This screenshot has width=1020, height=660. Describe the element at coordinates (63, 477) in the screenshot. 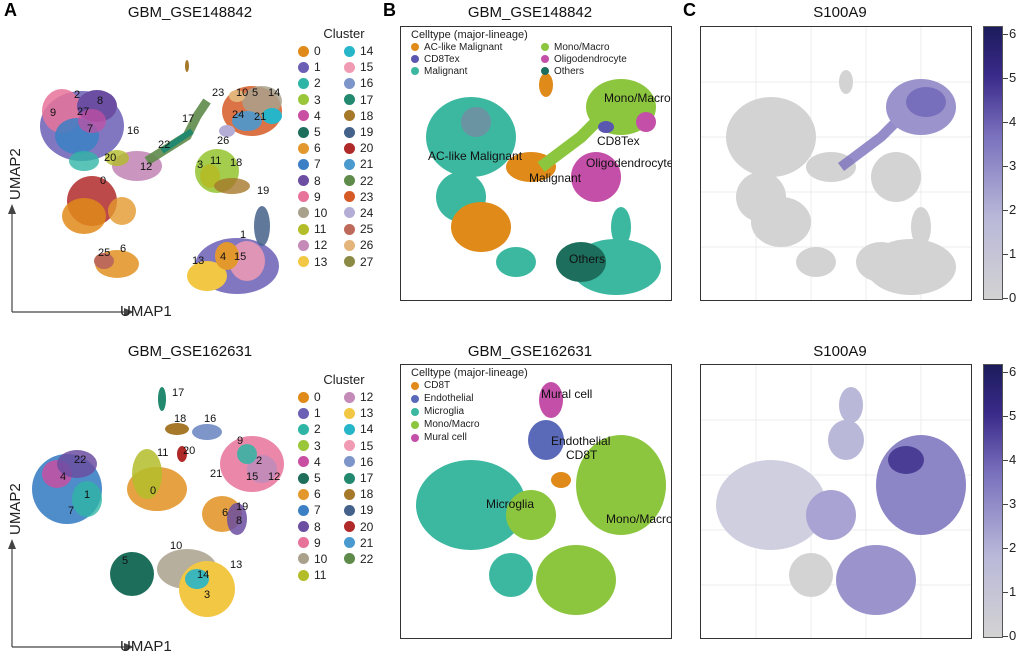

I see `map-label-a2-7: 4` at that location.